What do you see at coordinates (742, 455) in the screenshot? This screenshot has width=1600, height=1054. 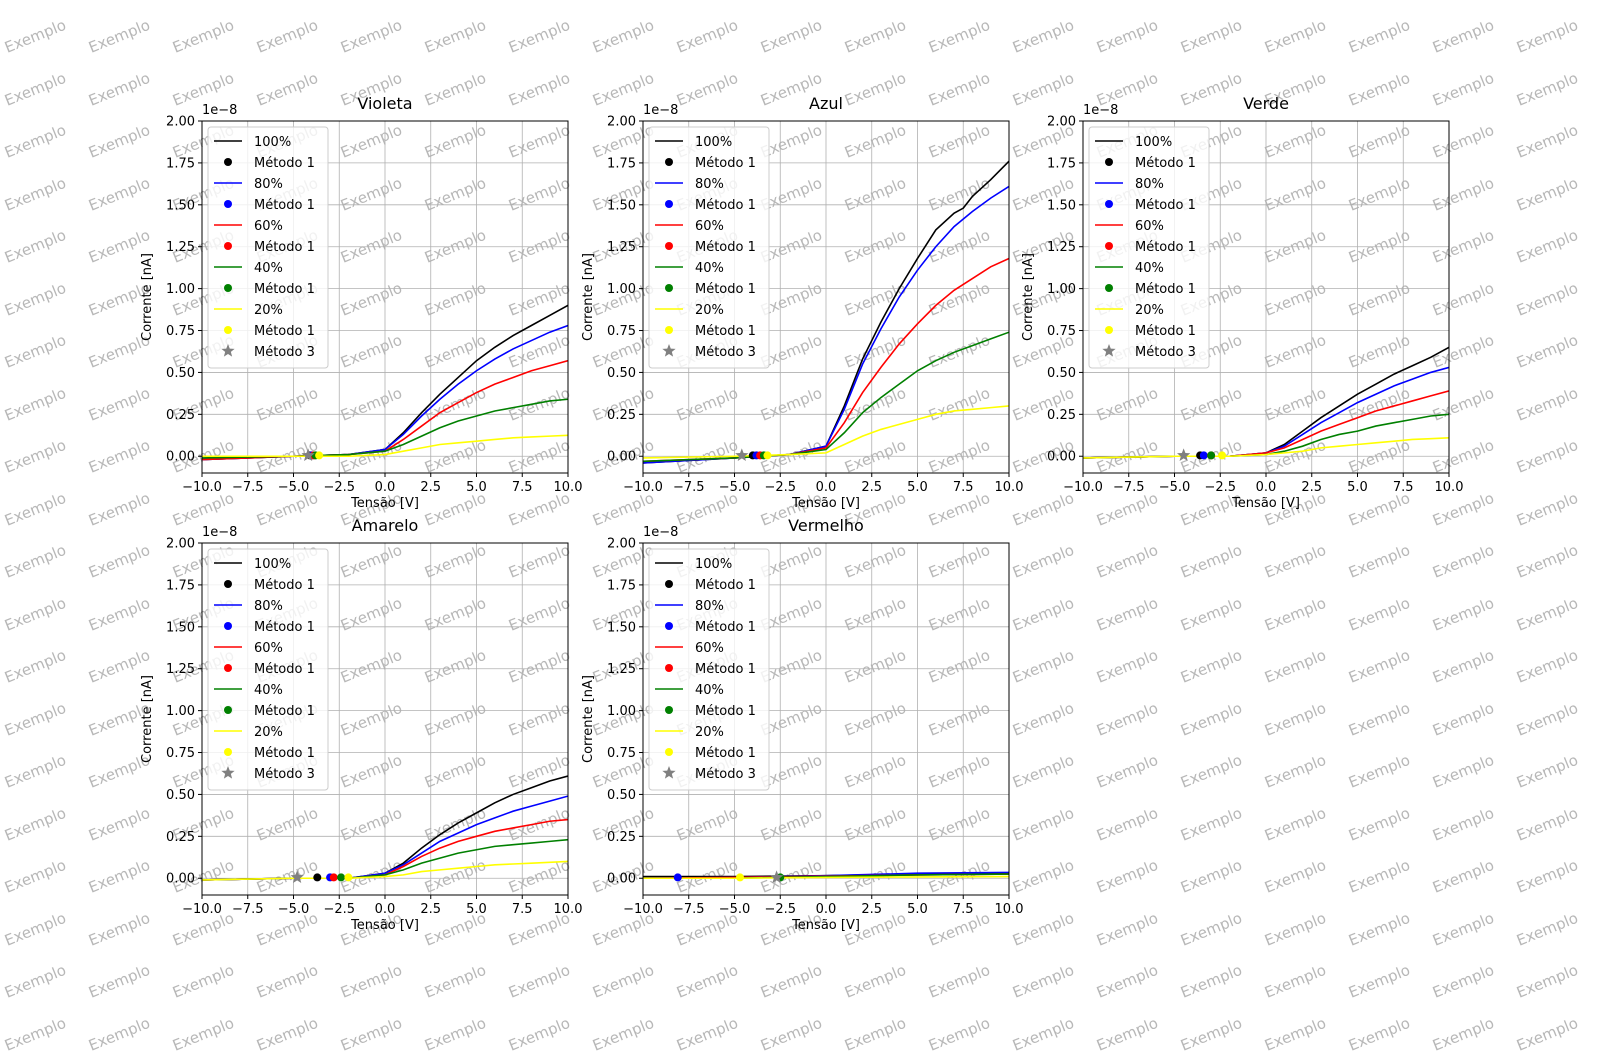 I see `metodo3-star` at bounding box center [742, 455].